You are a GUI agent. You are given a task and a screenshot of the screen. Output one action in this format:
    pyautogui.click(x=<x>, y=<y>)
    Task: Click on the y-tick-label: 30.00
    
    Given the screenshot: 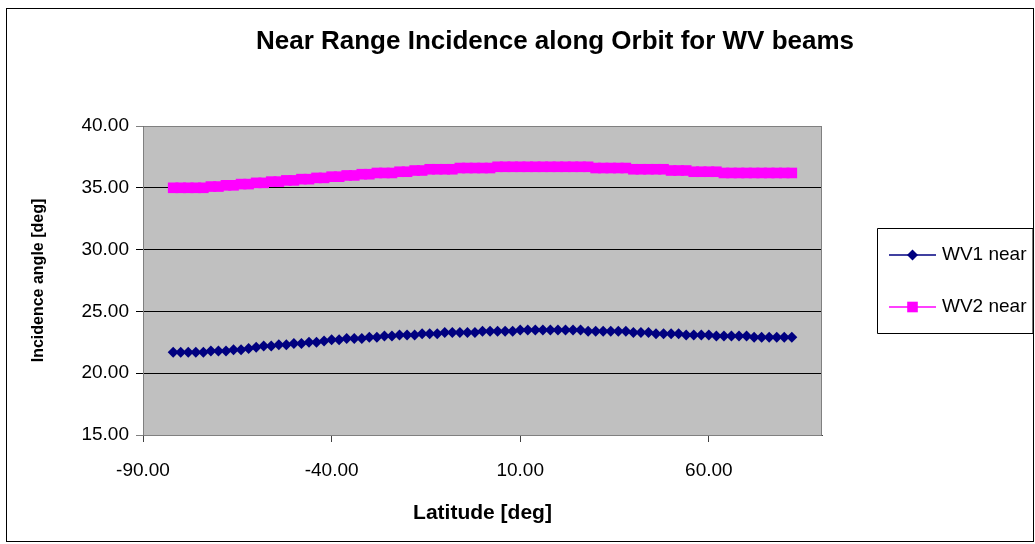 What is the action you would take?
    pyautogui.click(x=105, y=248)
    